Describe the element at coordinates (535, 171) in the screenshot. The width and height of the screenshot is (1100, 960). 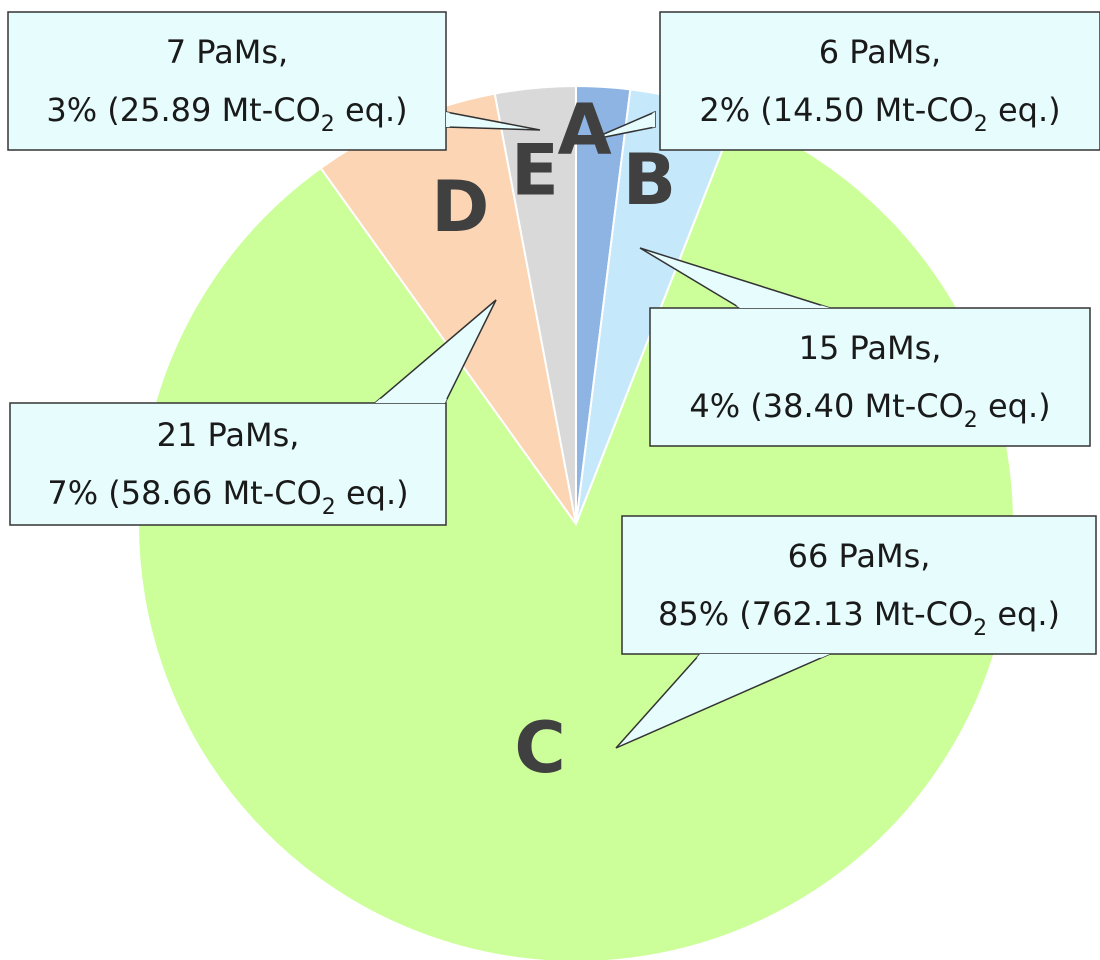
I see `category-label-e: E` at that location.